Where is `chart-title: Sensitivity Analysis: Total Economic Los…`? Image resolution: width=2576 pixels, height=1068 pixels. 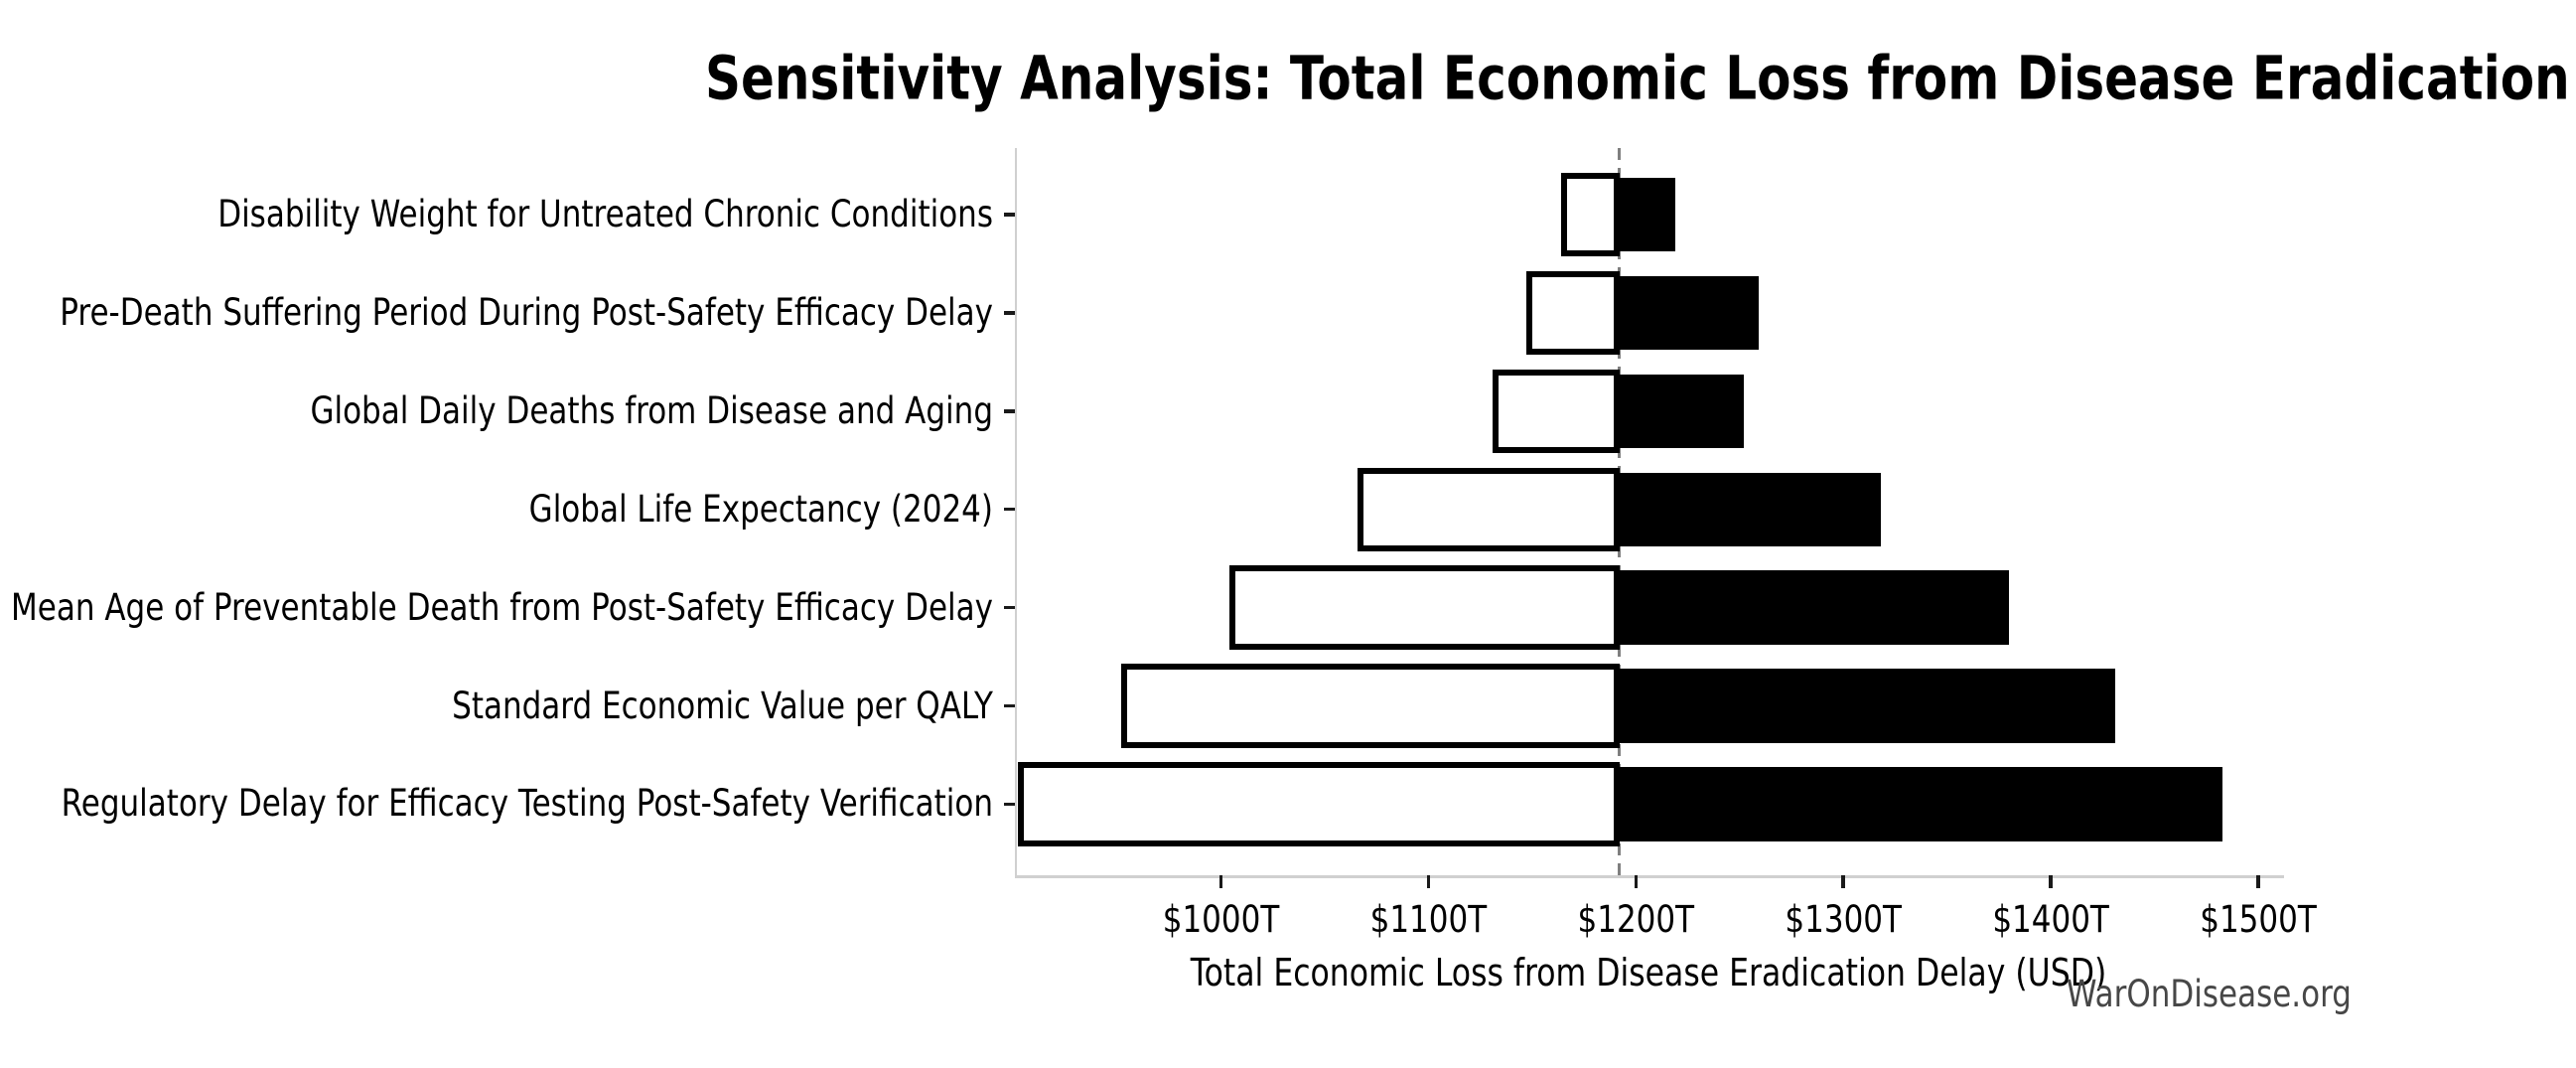 chart-title: Sensitivity Analysis: Total Economic Los… is located at coordinates (1641, 78).